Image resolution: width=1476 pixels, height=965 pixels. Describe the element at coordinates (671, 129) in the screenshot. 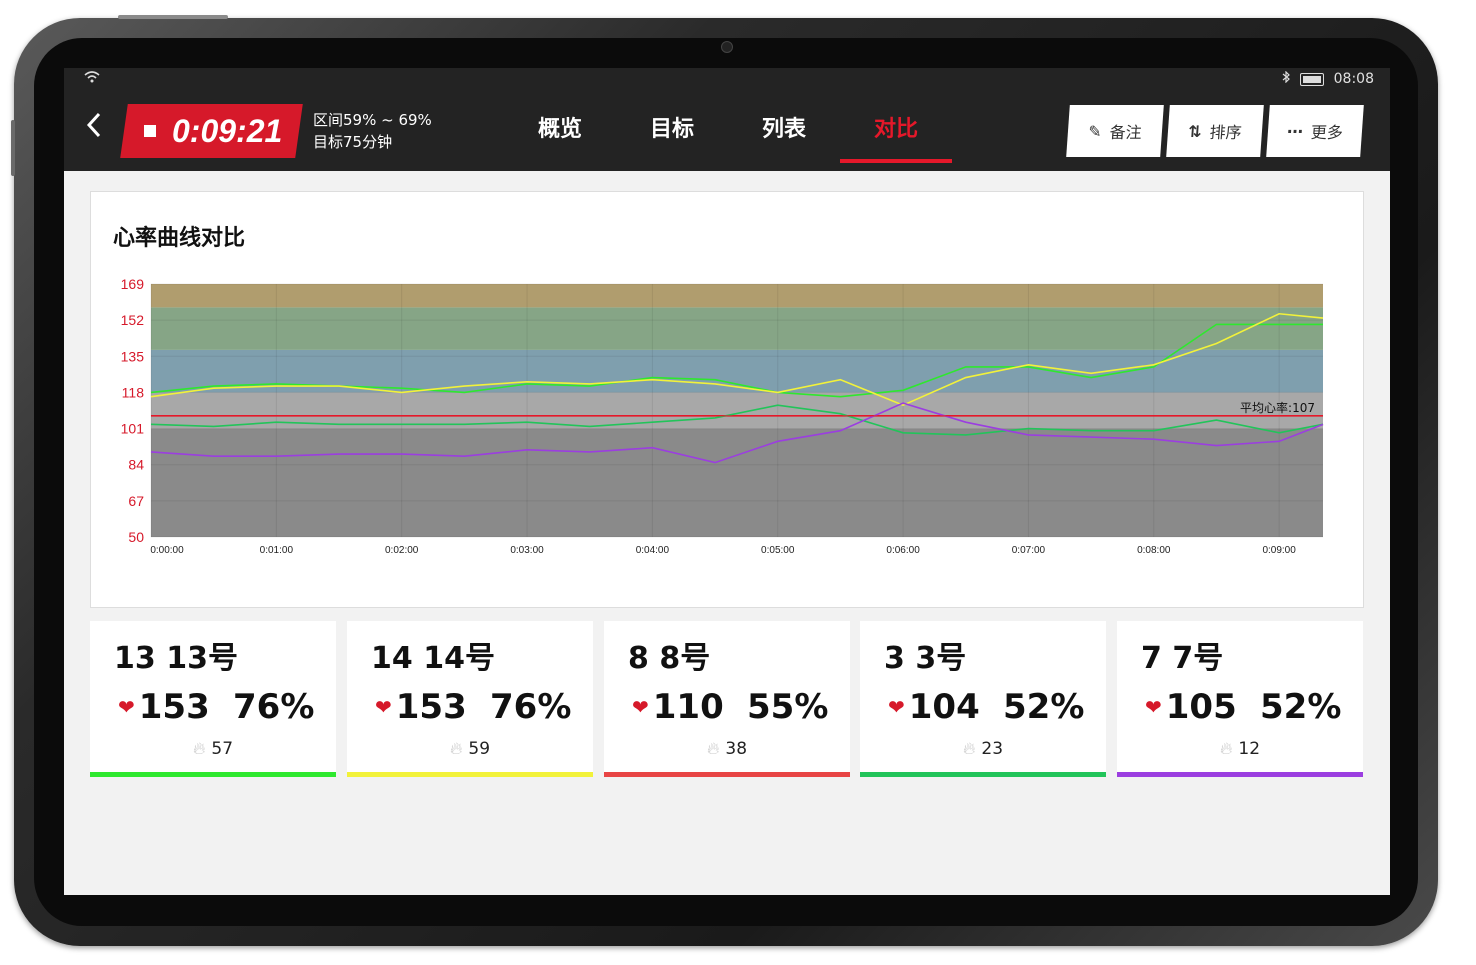

I see `tab-goal: 目标` at that location.